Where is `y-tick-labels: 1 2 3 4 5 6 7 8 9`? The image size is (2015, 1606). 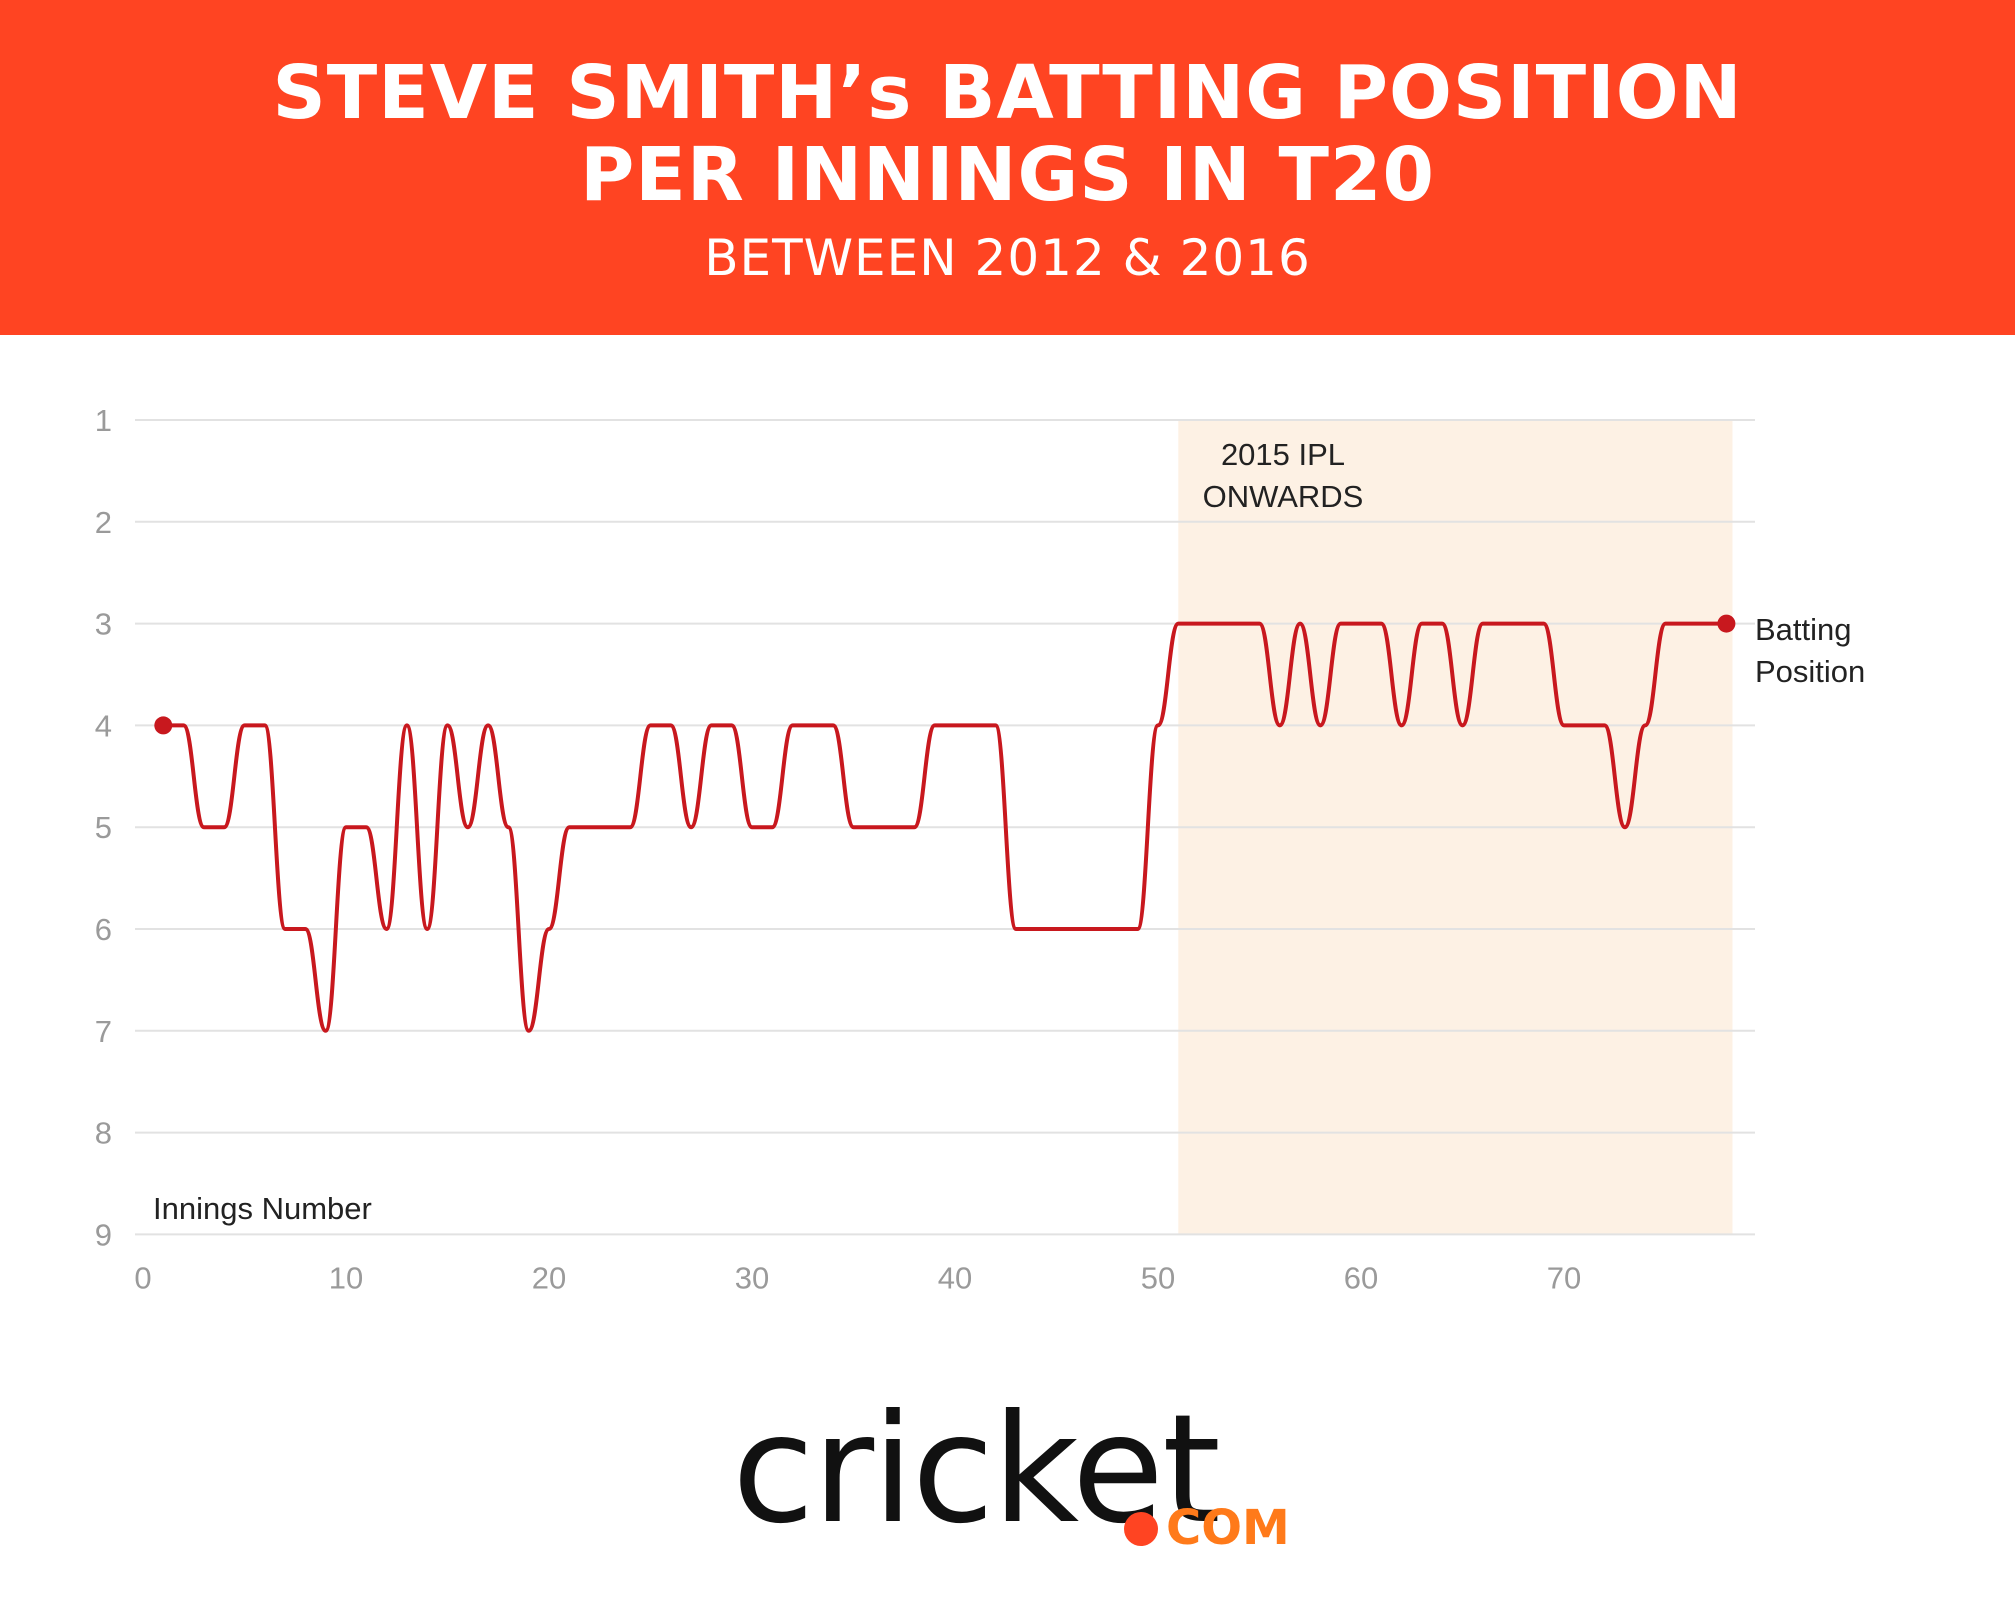 y-tick-labels: 1 2 3 4 5 6 7 8 9 is located at coordinates (103, 827).